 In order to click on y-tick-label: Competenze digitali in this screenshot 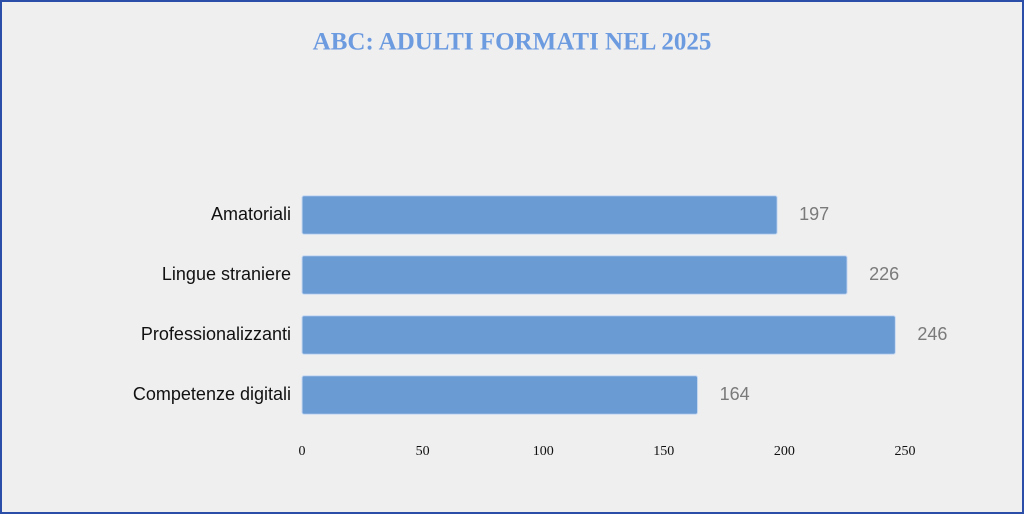, I will do `click(212, 394)`.